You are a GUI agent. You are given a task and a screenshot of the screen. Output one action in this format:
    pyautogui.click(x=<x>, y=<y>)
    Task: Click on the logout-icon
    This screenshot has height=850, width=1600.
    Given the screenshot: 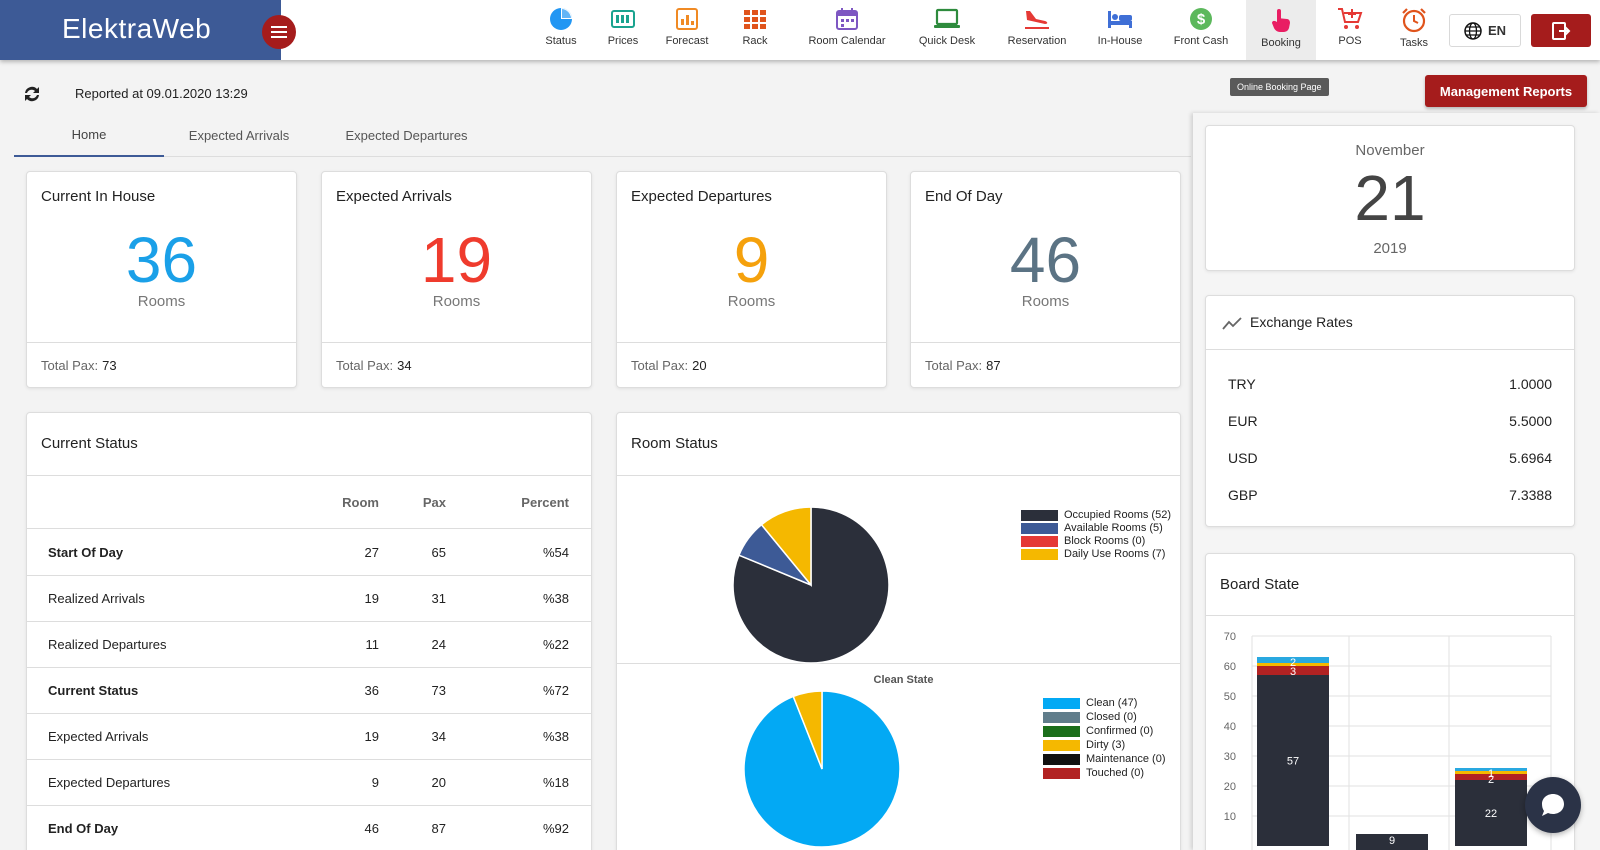 What is the action you would take?
    pyautogui.click(x=1561, y=30)
    